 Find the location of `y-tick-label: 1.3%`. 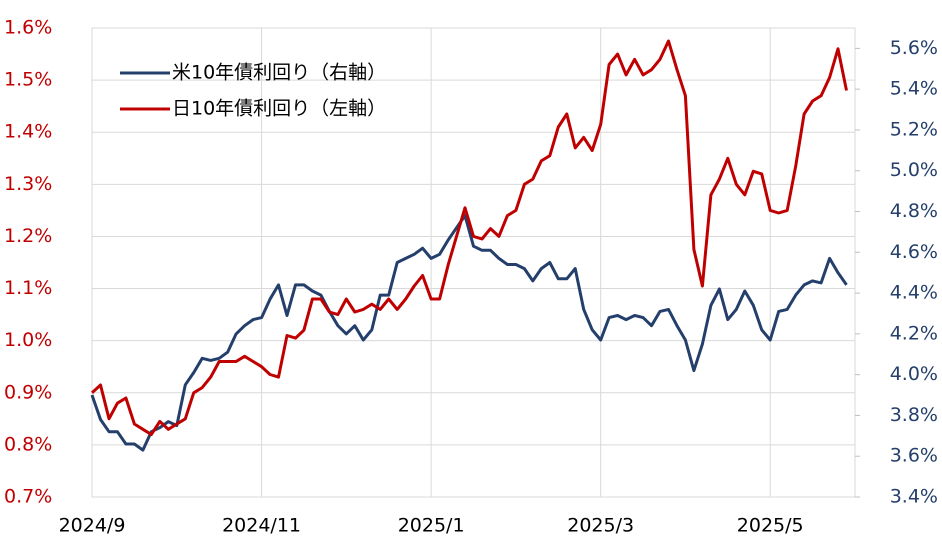

y-tick-label: 1.3% is located at coordinates (28, 184).